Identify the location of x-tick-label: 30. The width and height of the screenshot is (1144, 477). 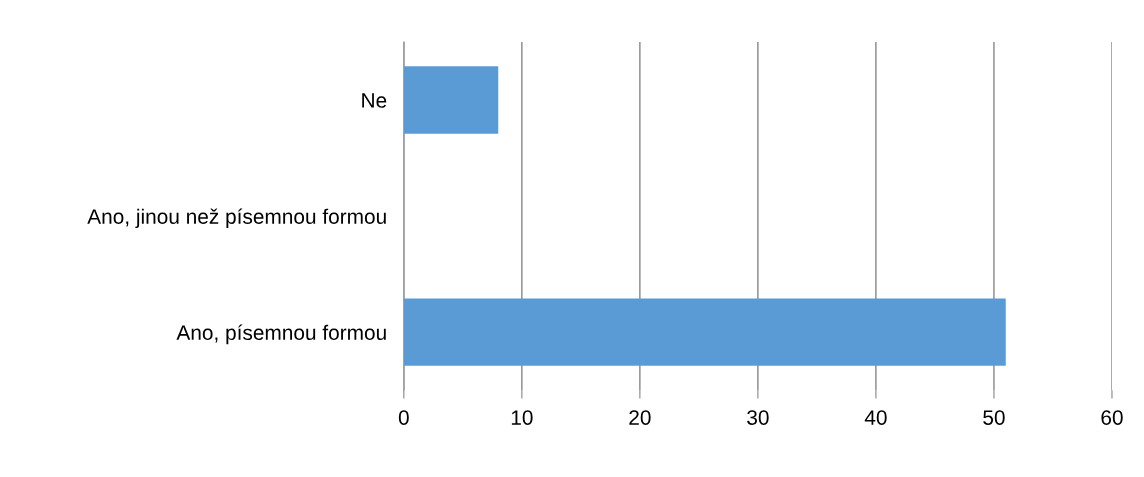
(758, 417).